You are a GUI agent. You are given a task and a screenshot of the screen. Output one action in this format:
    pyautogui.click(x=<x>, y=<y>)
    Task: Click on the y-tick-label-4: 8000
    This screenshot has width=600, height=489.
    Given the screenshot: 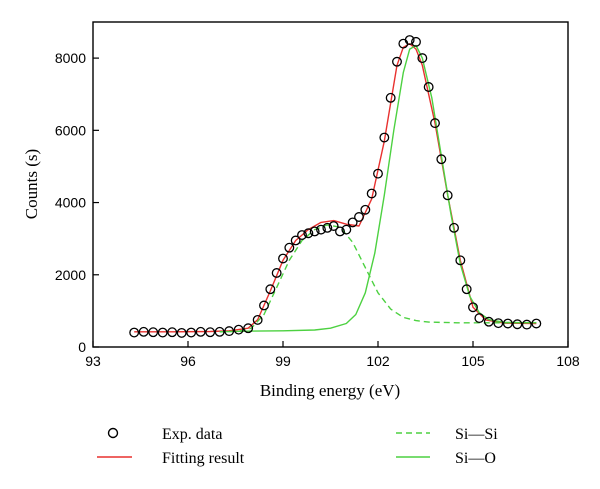 What is the action you would take?
    pyautogui.click(x=70, y=58)
    